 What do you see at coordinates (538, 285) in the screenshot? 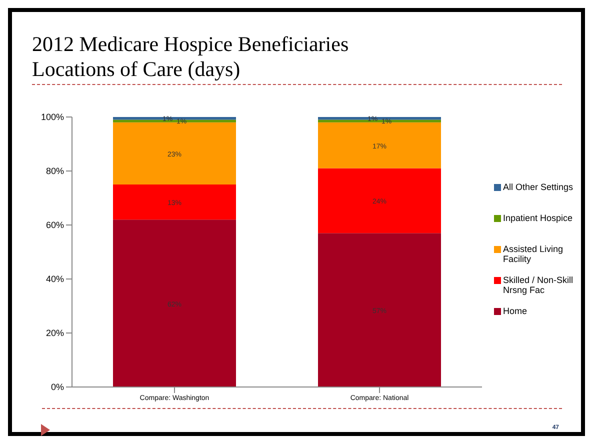
I see `legend-label: Skilled / Non-Skill Nrsng Fac` at bounding box center [538, 285].